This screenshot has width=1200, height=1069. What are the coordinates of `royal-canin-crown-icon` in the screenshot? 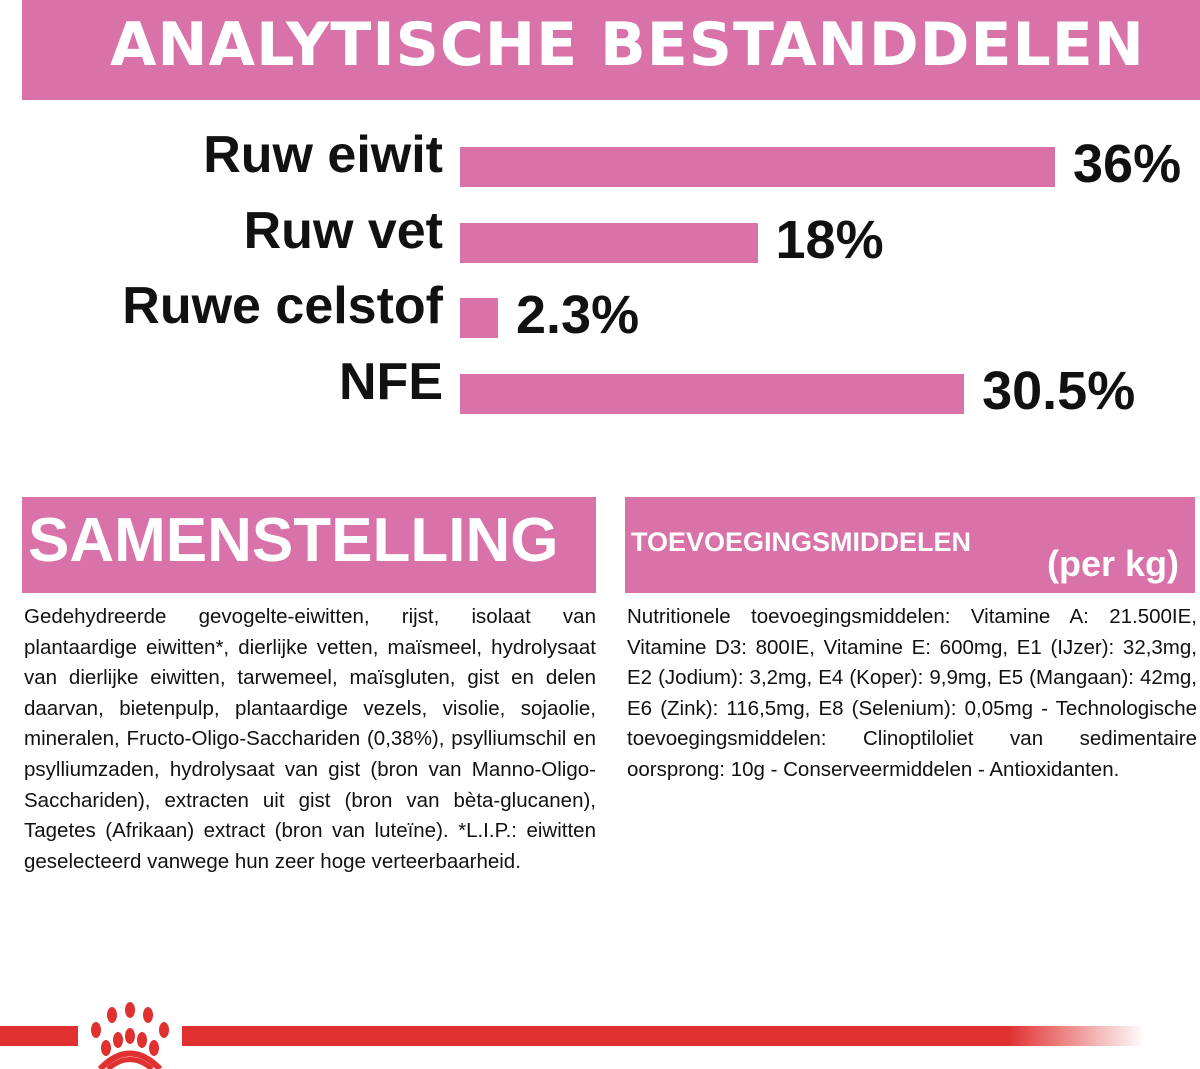 It's located at (130, 1033).